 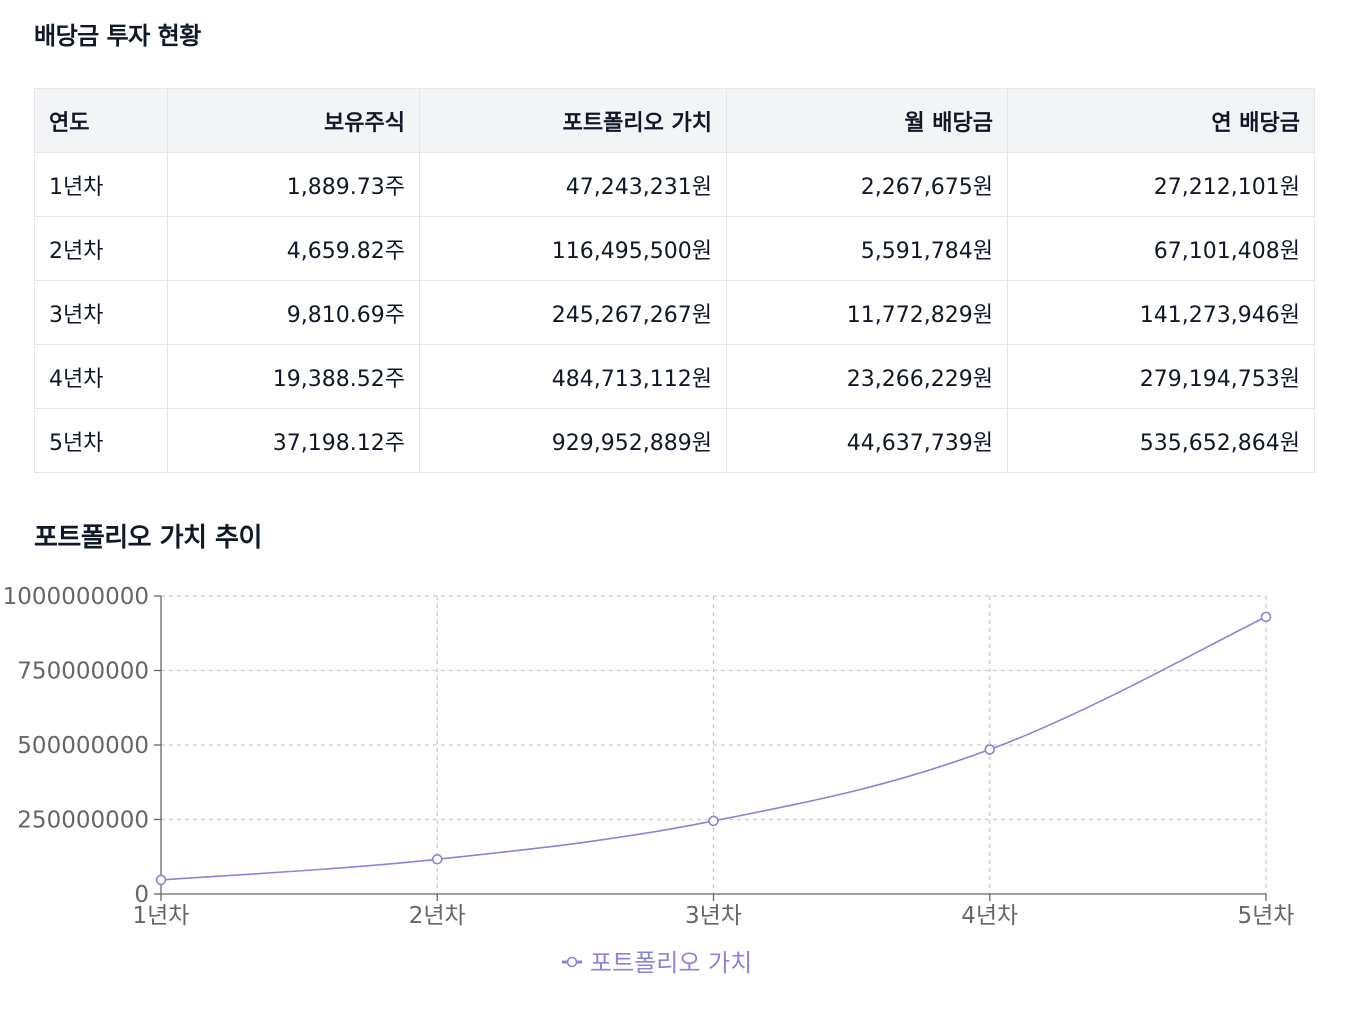 I want to click on cell-portfolio-value: 484,713,112원, so click(x=573, y=376).